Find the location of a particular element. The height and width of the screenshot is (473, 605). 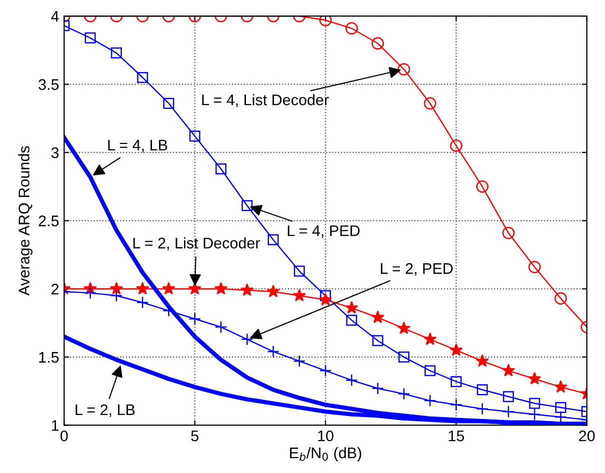

annotation: L = 2, List Decoder is located at coordinates (196, 243).